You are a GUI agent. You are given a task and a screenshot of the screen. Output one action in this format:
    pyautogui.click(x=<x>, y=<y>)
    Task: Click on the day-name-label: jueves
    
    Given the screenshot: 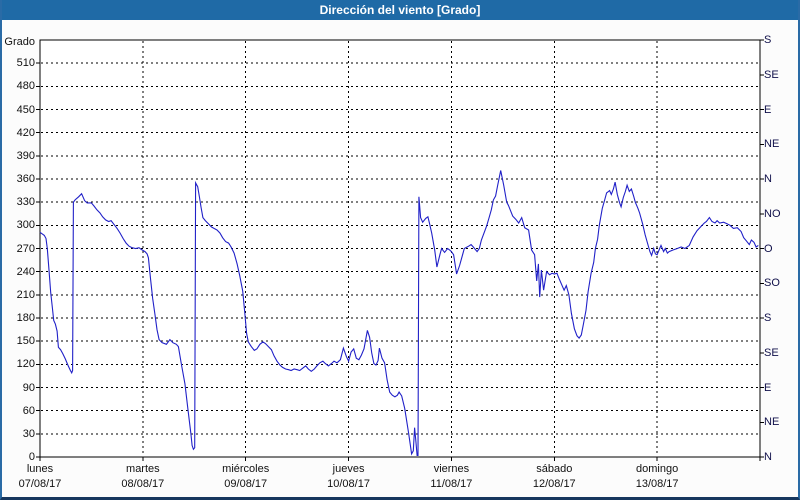 What is the action you would take?
    pyautogui.click(x=348, y=469)
    